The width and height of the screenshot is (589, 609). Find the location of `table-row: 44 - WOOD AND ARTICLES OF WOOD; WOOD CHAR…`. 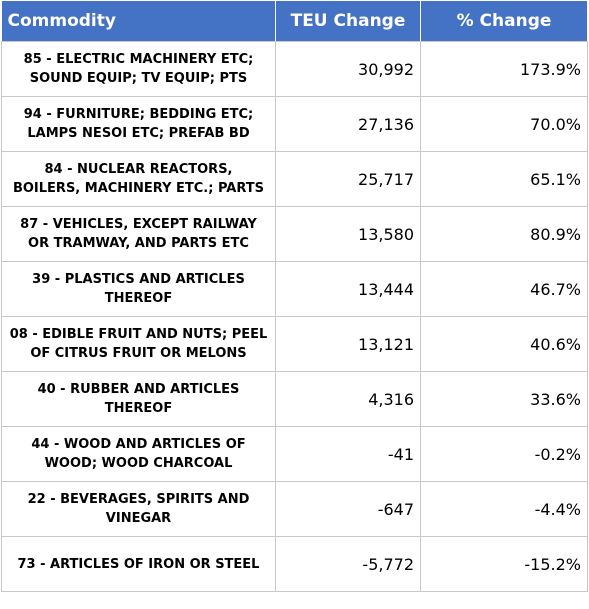

table-row: 44 - WOOD AND ARTICLES OF WOOD; WOOD CHAR… is located at coordinates (294, 454).